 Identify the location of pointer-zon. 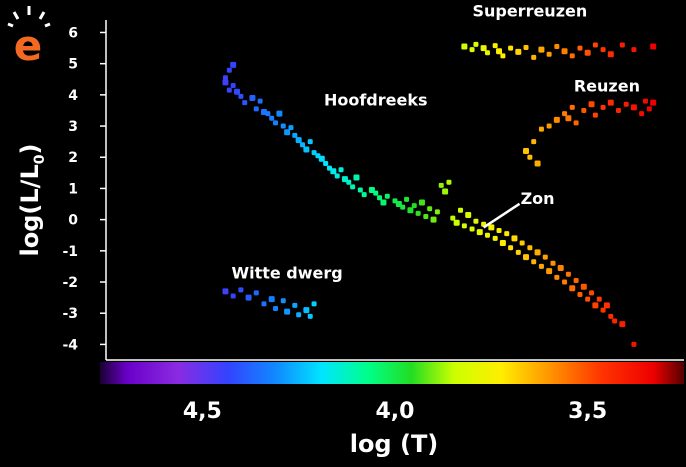
(501, 215).